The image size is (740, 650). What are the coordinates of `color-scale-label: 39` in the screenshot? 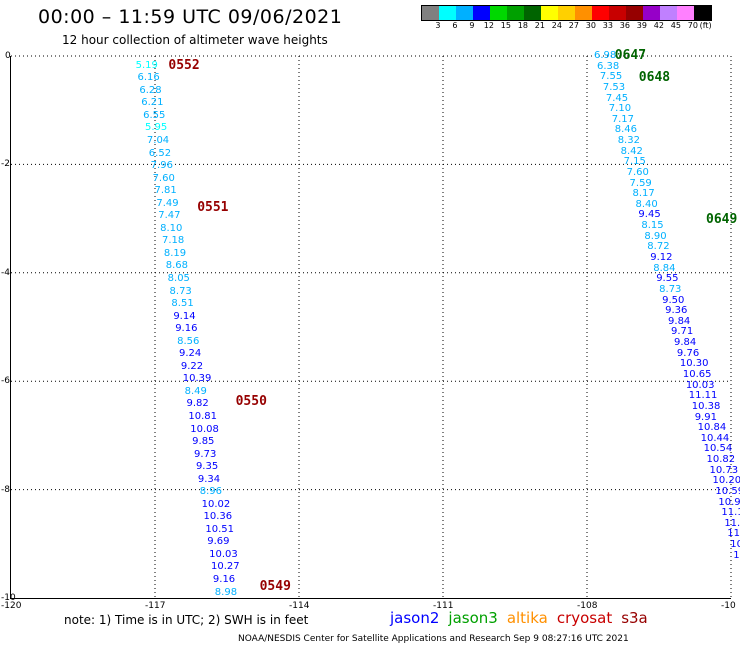 It's located at (641, 25).